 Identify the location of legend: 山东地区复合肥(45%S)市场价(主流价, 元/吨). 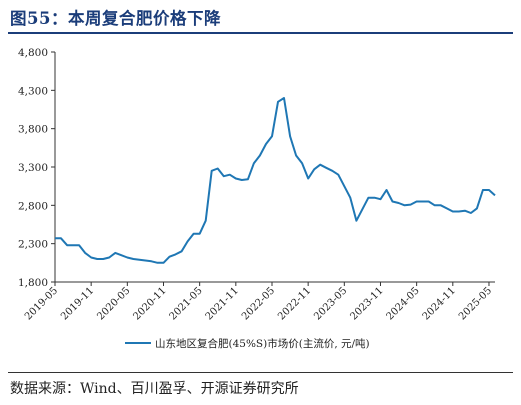
(247, 343).